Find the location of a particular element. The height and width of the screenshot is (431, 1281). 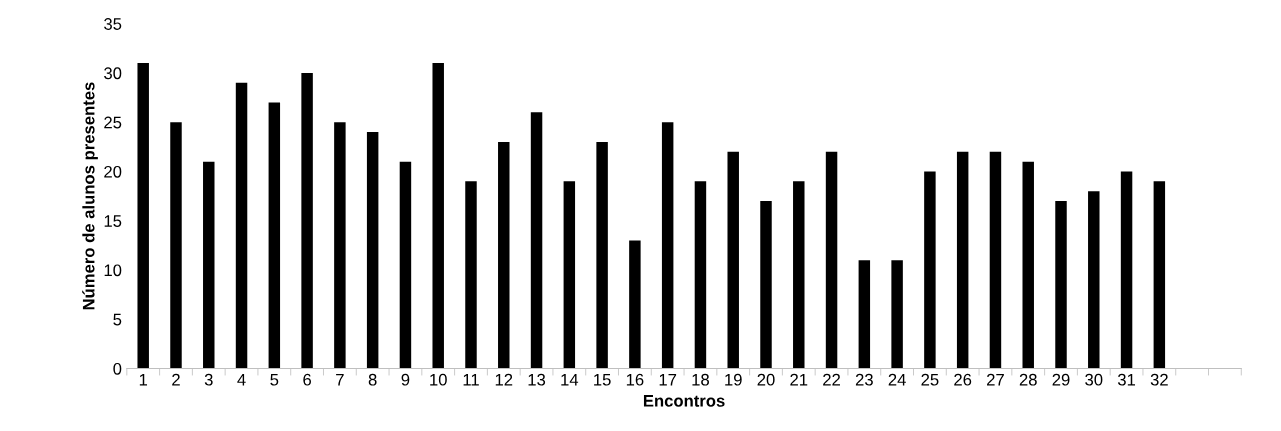

x-tick-label: 3 is located at coordinates (208, 379).